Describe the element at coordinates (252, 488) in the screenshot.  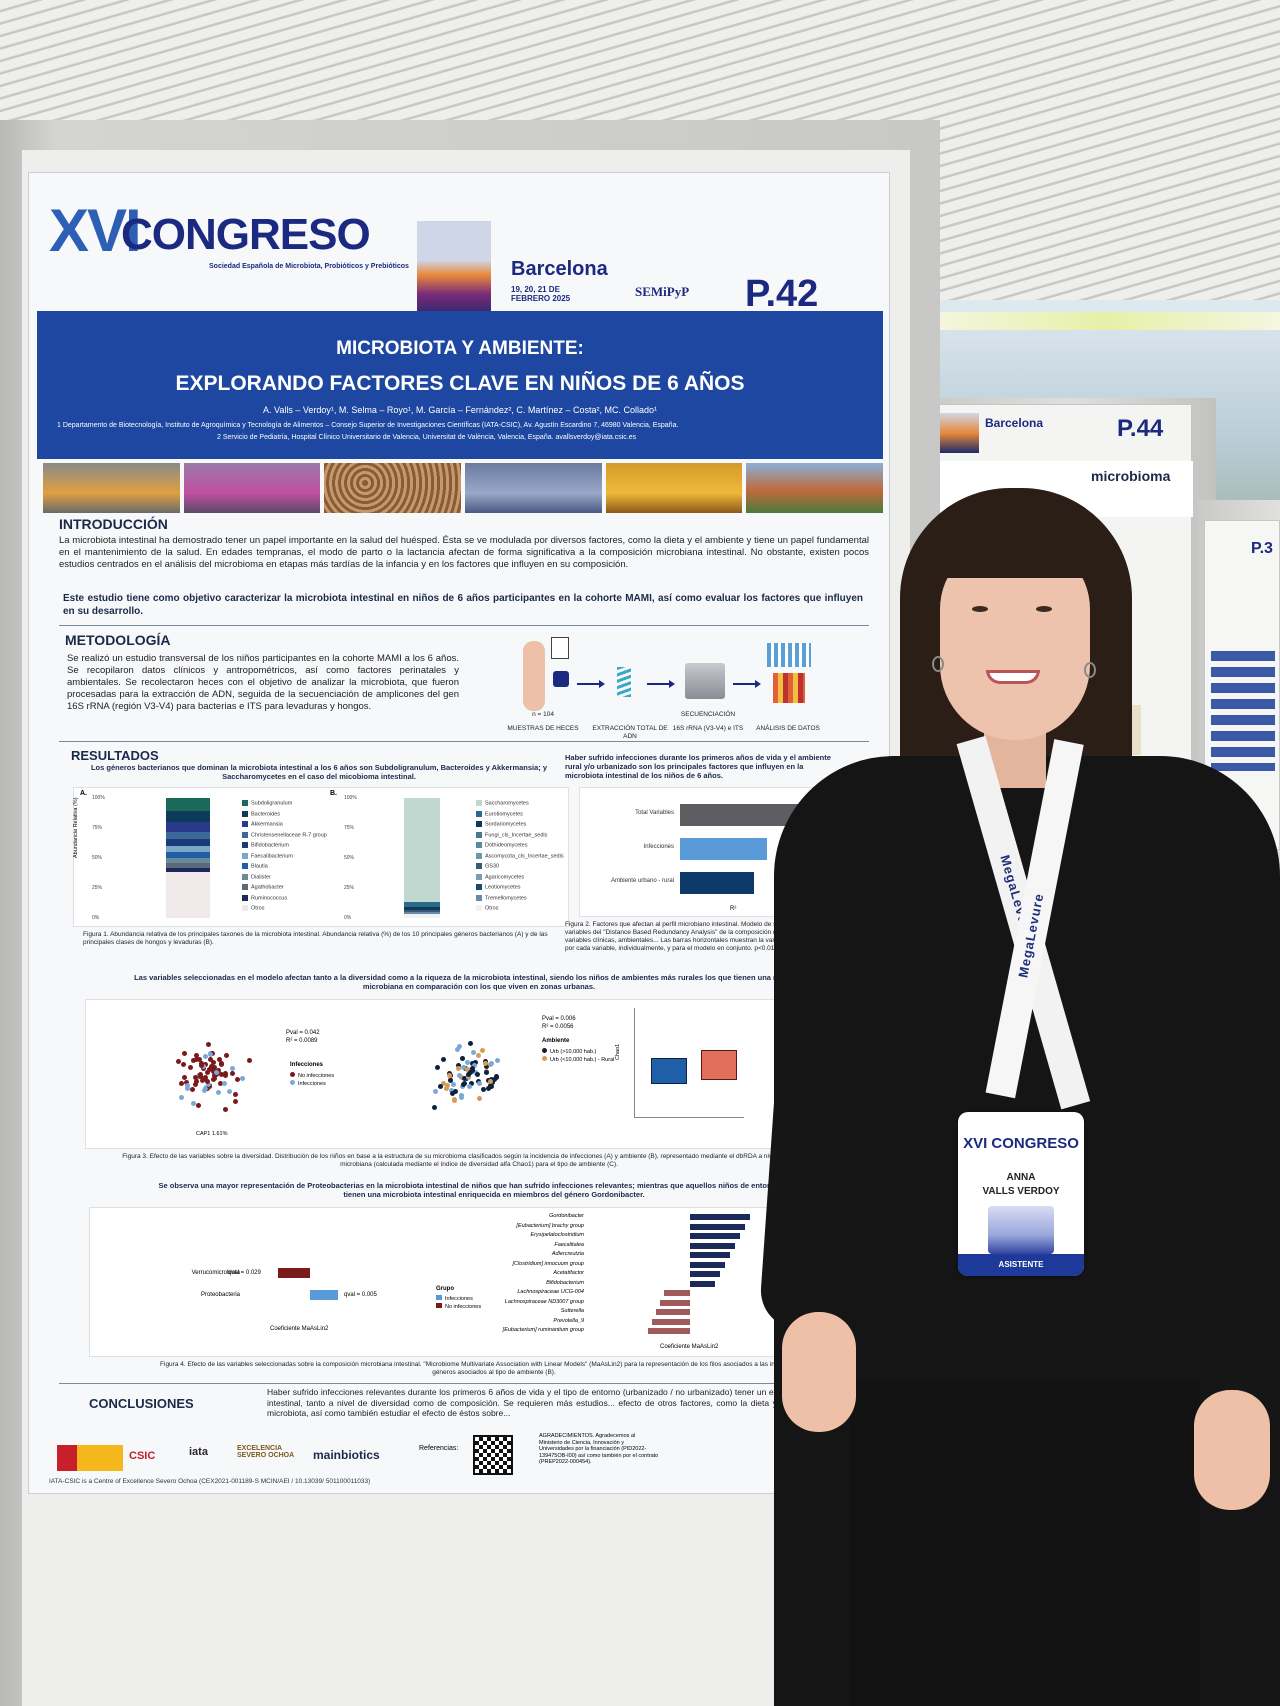
I see `lab-tubes-photo` at that location.